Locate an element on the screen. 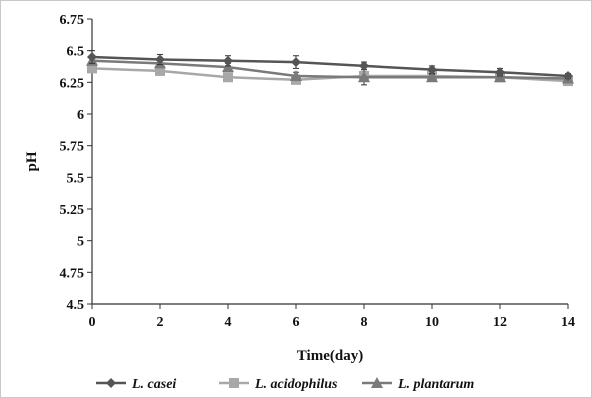 The width and height of the screenshot is (592, 398). x-tick-label: 6 is located at coordinates (296, 322).